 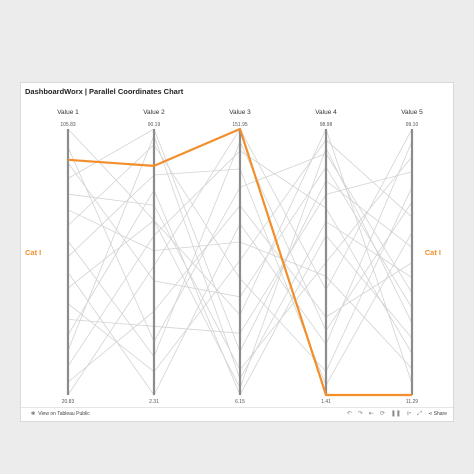 I want to click on category-label-left: Cat I, so click(x=33, y=252).